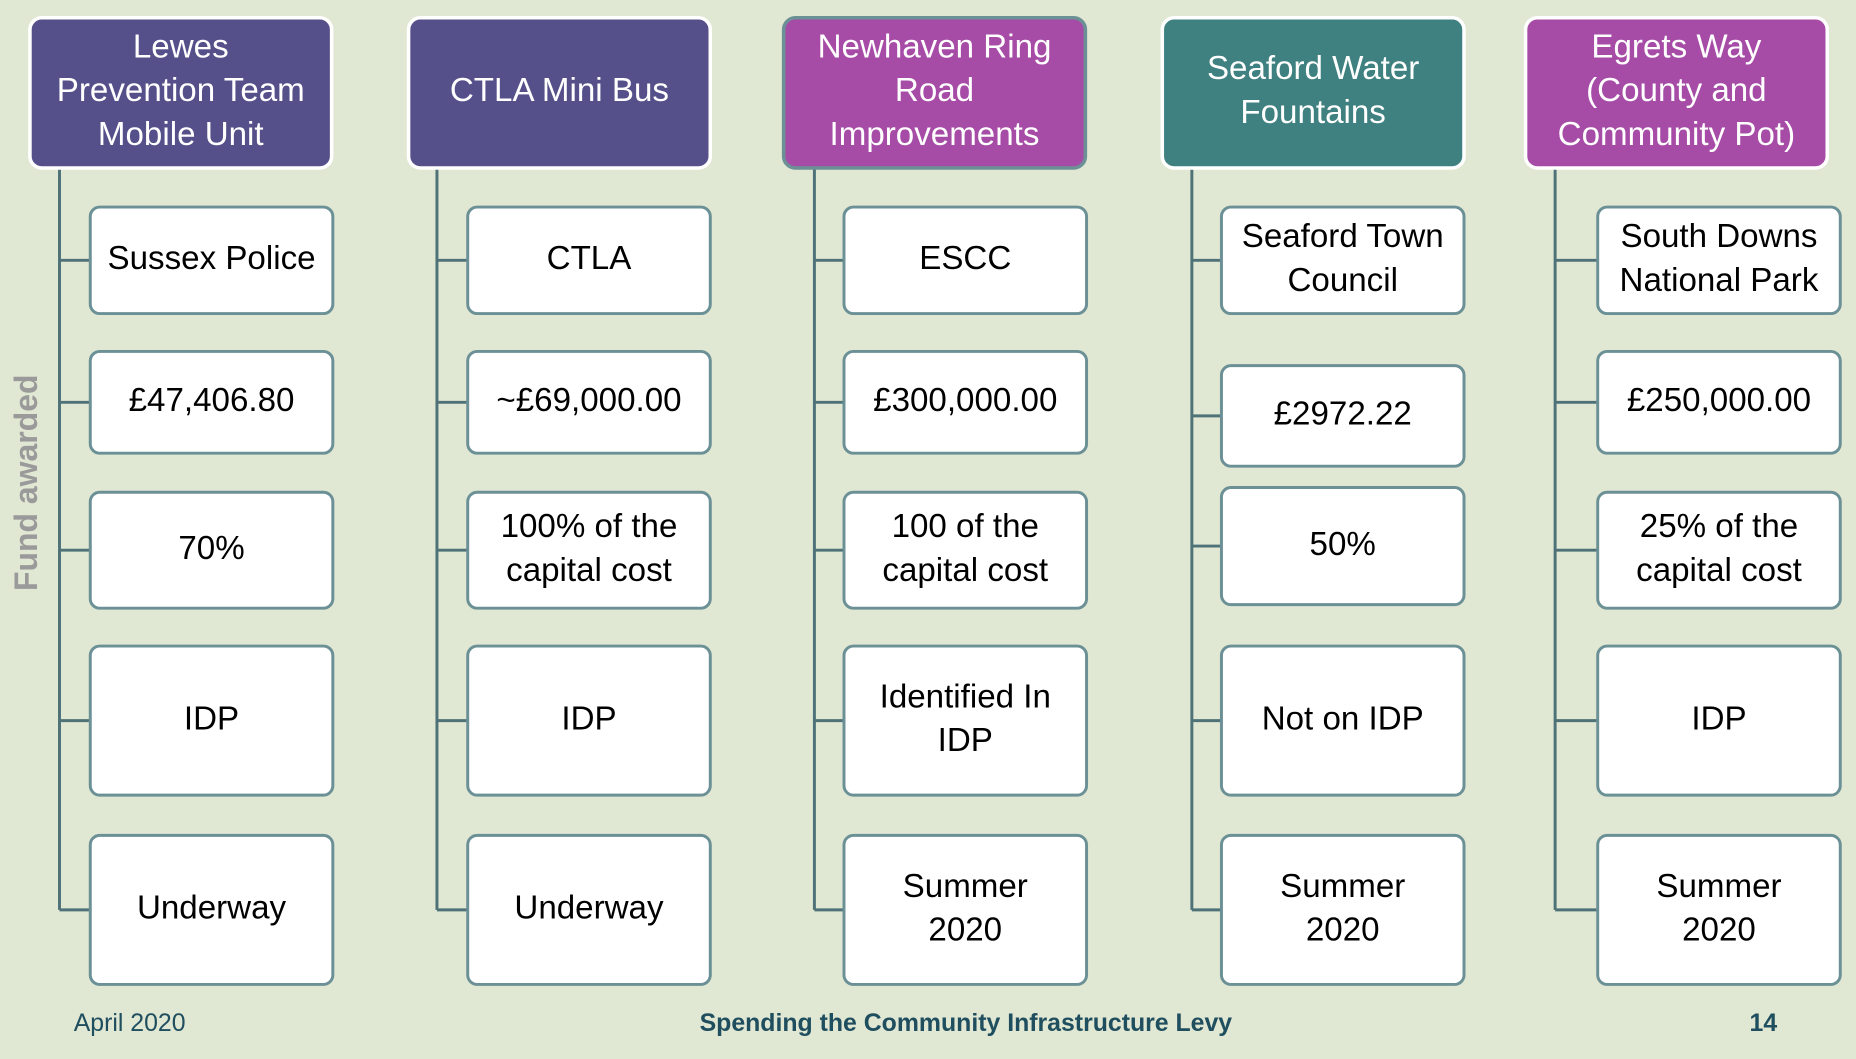  I want to click on item-text: ~£69,000.00, so click(588, 400).